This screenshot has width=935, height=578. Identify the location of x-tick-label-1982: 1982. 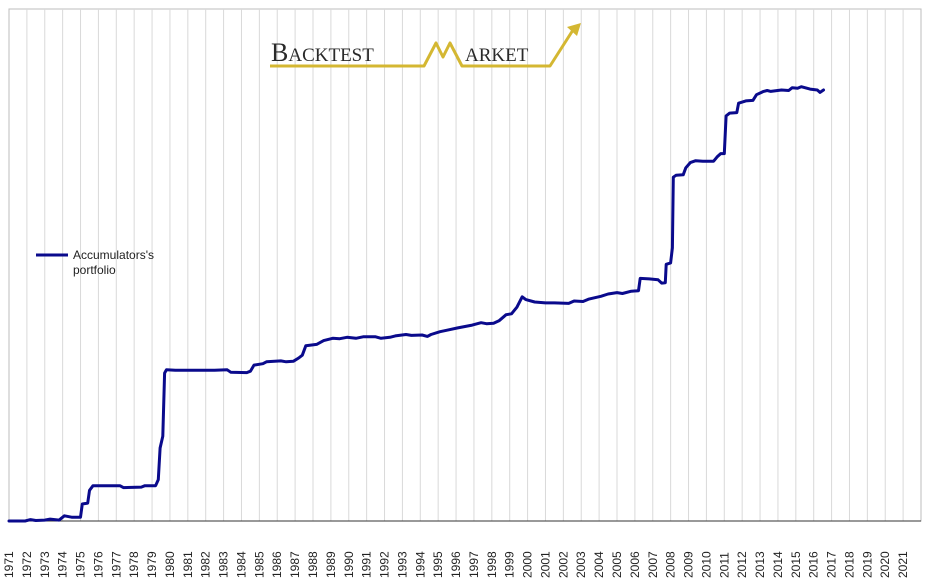
(206, 564).